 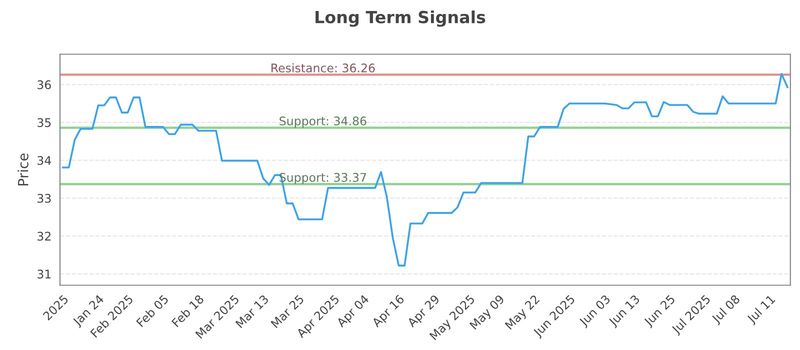 I want to click on chart-title: Long Term Signals, so click(x=401, y=18).